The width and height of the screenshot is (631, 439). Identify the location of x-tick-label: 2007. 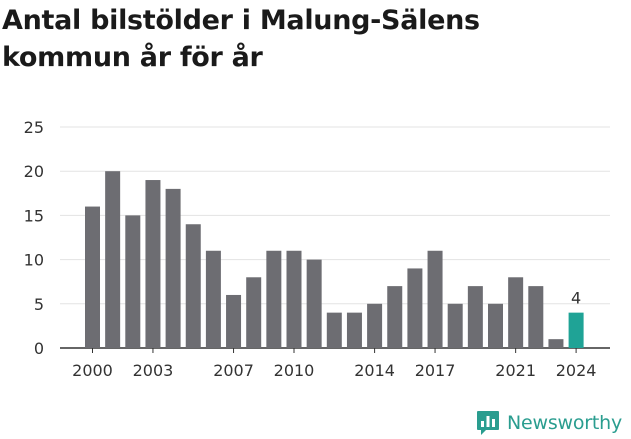
(233, 370).